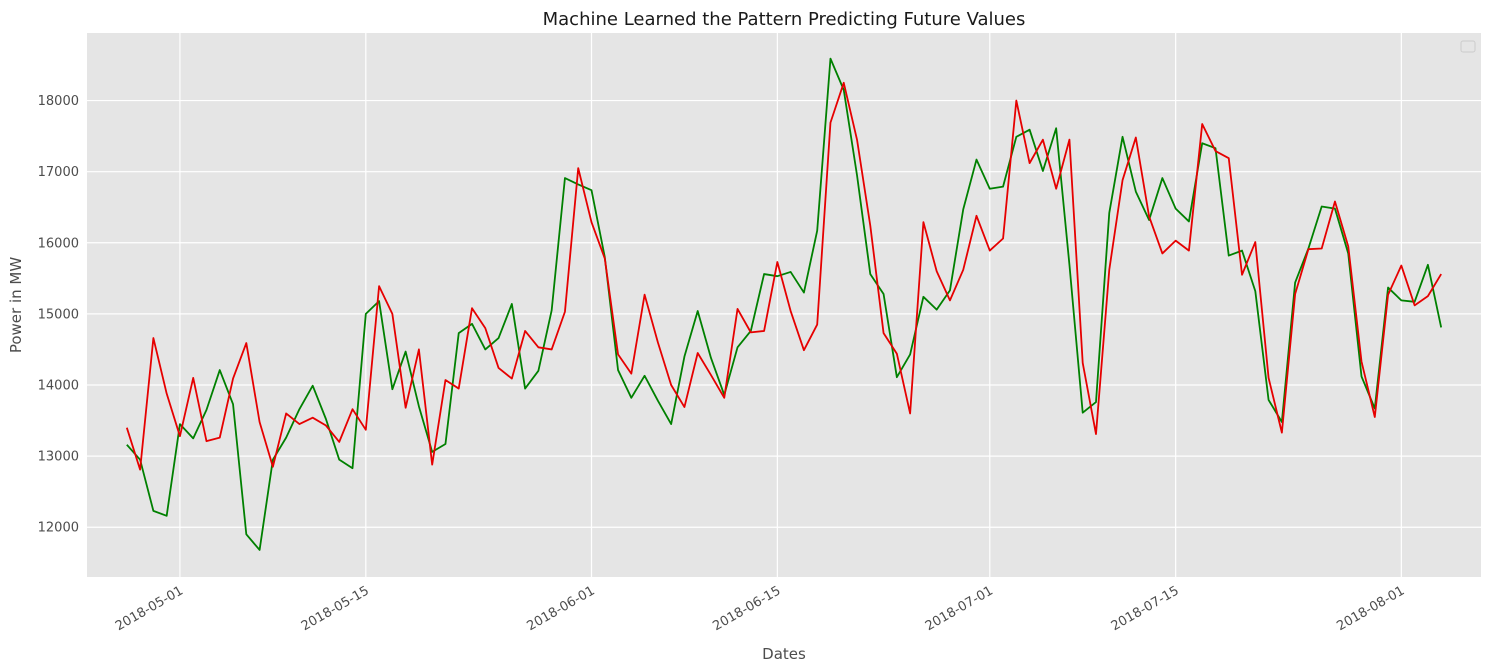  What do you see at coordinates (1145, 608) in the screenshot?
I see `x-tick-label: 2018-07-15` at bounding box center [1145, 608].